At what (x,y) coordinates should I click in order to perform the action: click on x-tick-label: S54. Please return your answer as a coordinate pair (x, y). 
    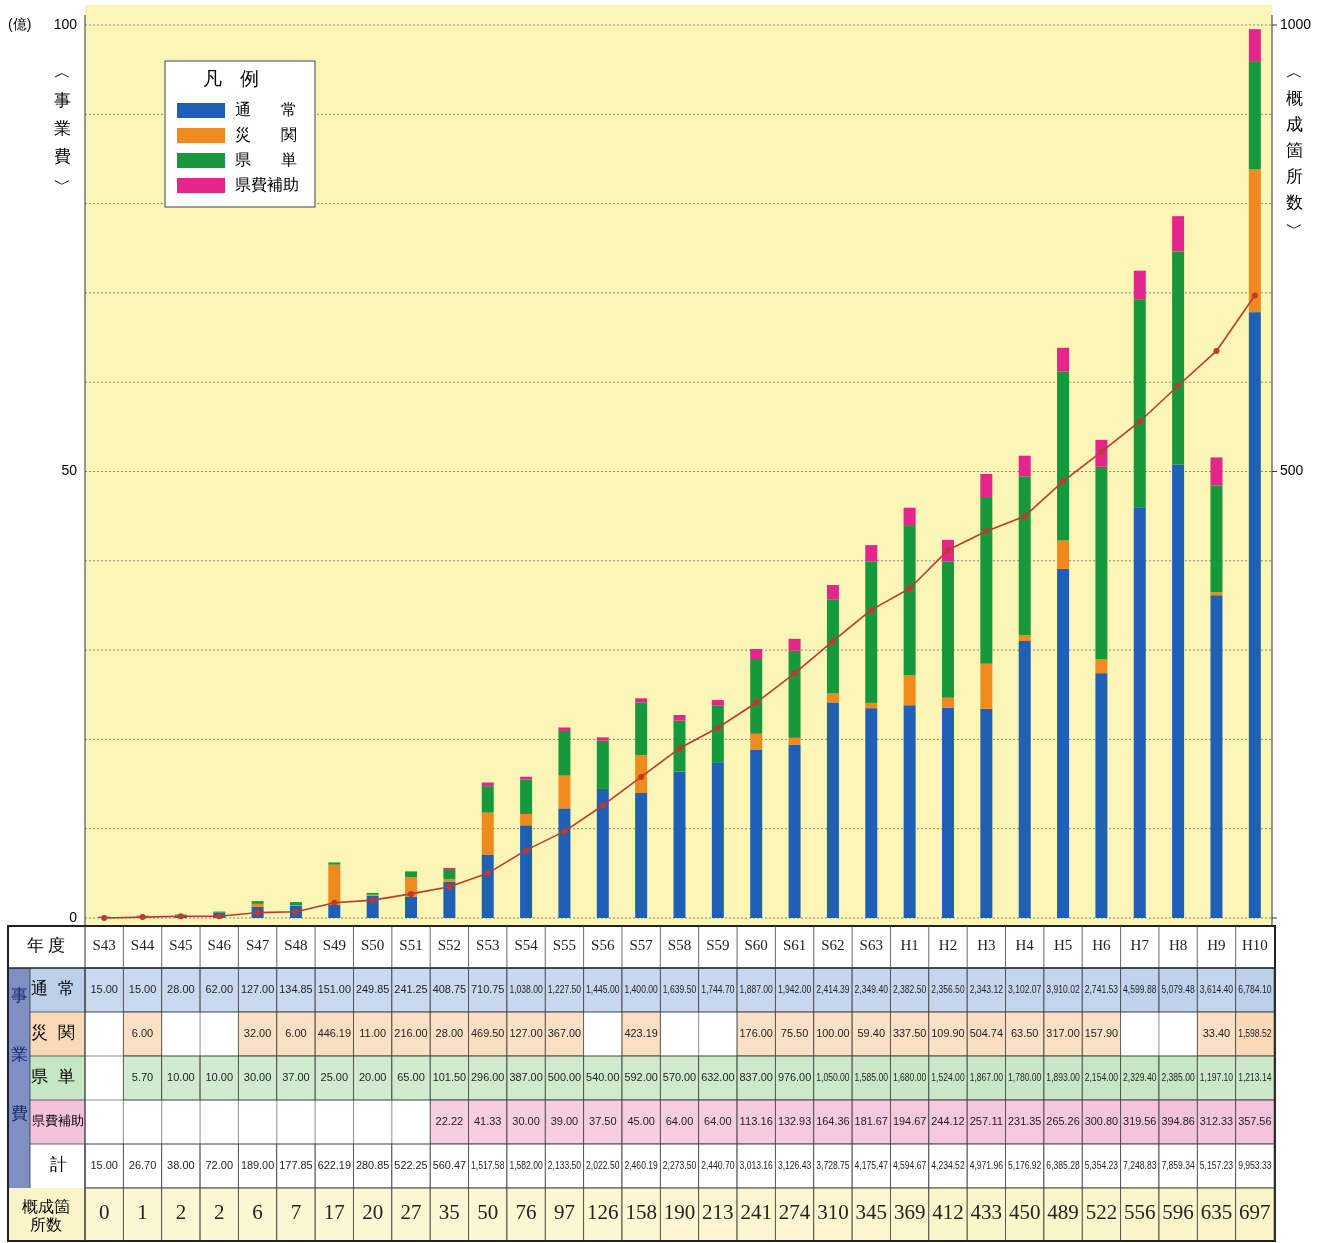
    Looking at the image, I should click on (526, 945).